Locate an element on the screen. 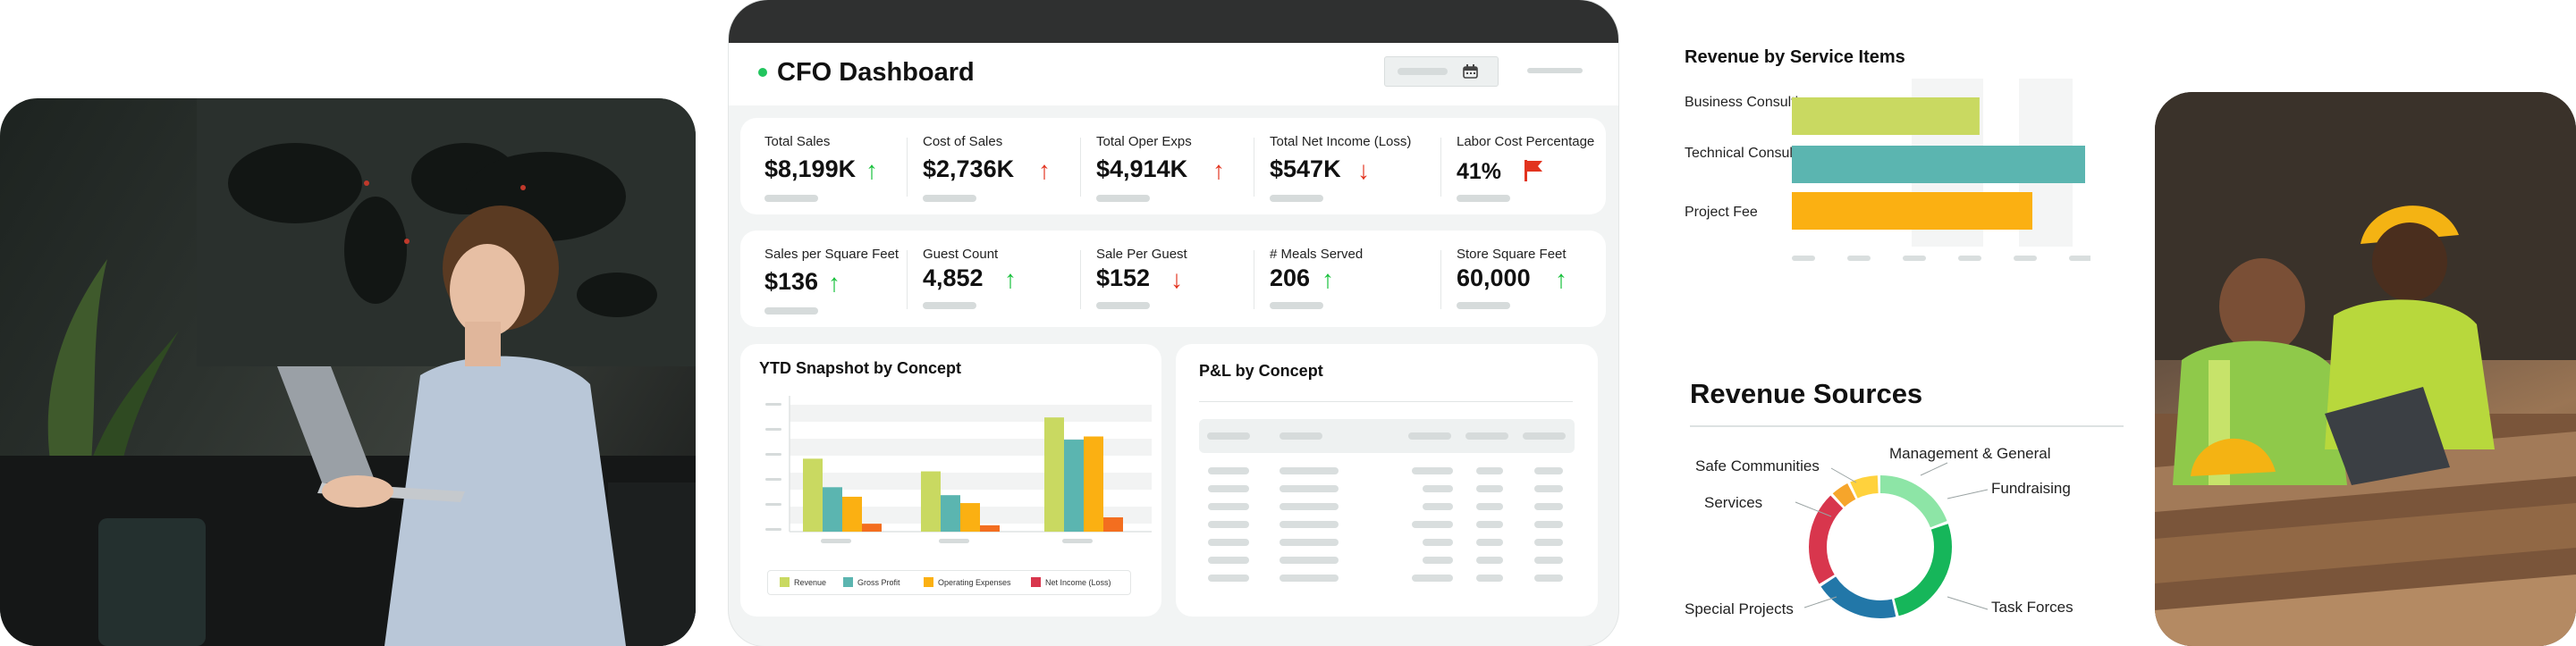 This screenshot has width=2576, height=646. donut-slice-services is located at coordinates (1880, 546).